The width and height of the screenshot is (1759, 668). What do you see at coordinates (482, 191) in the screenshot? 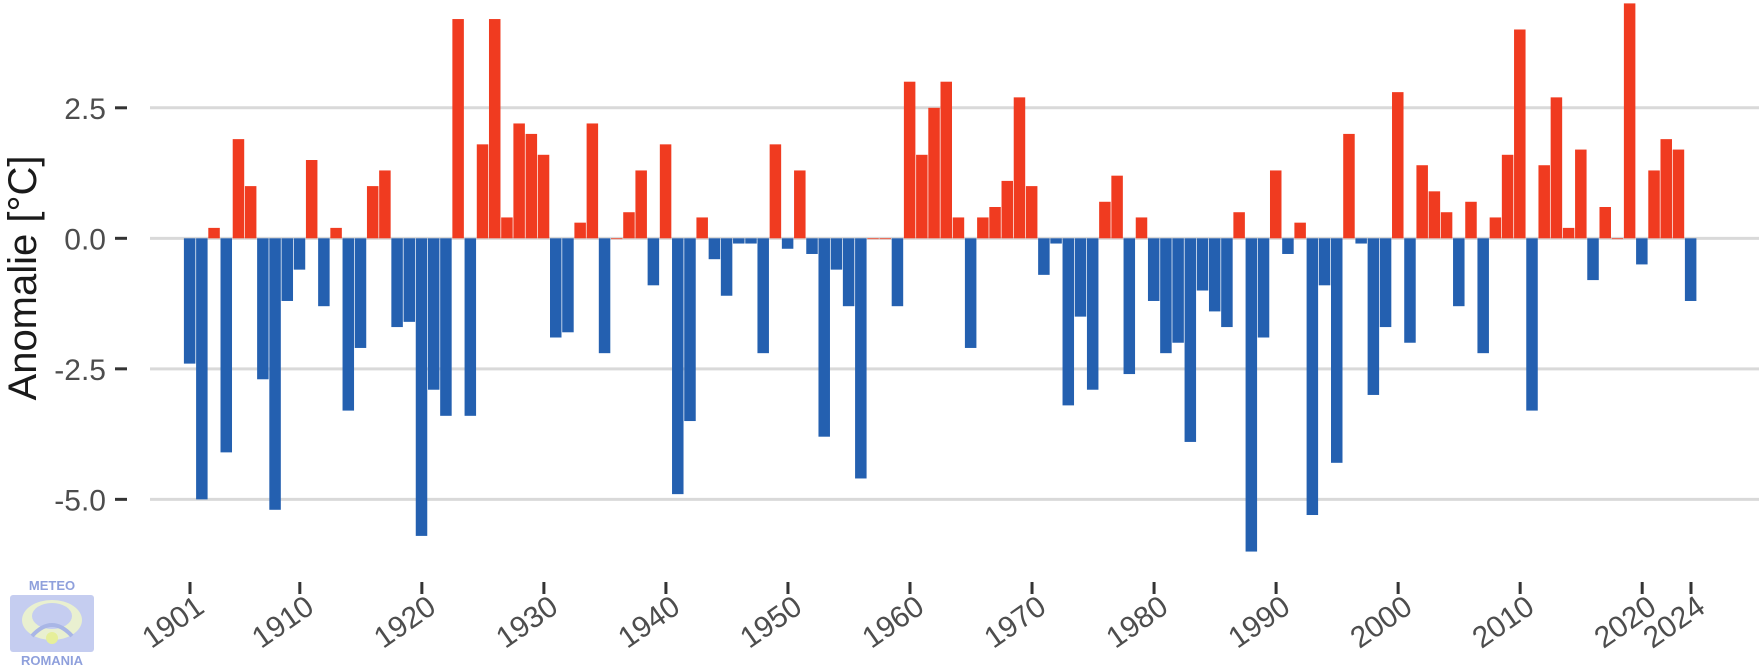
I see `bar-1925` at bounding box center [482, 191].